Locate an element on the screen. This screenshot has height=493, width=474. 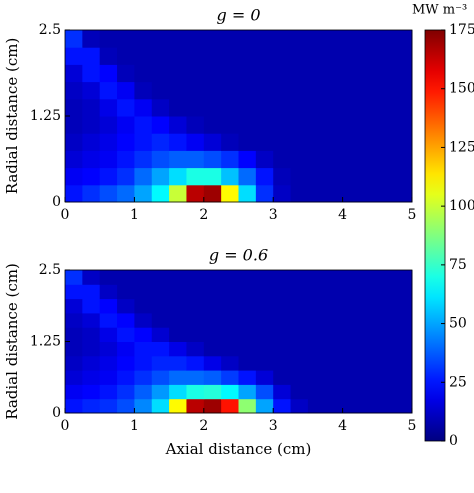
colorbar is located at coordinates (435, 235).